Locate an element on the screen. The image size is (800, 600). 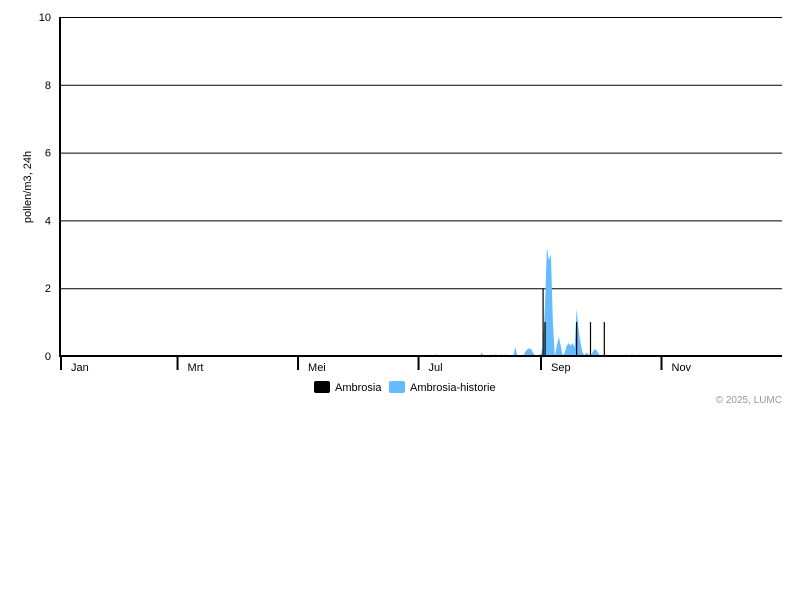
y-tick-label: 4 is located at coordinates (48, 221).